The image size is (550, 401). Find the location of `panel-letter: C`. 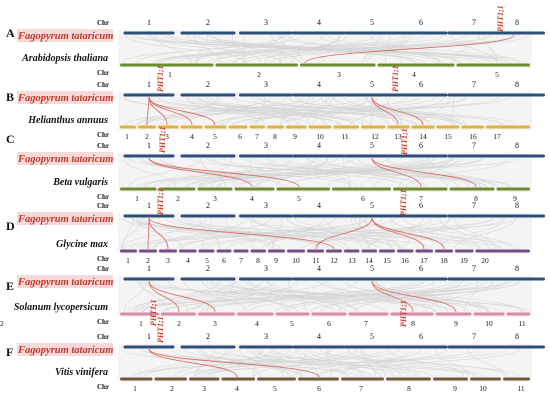

panel-letter: C is located at coordinates (10, 139).